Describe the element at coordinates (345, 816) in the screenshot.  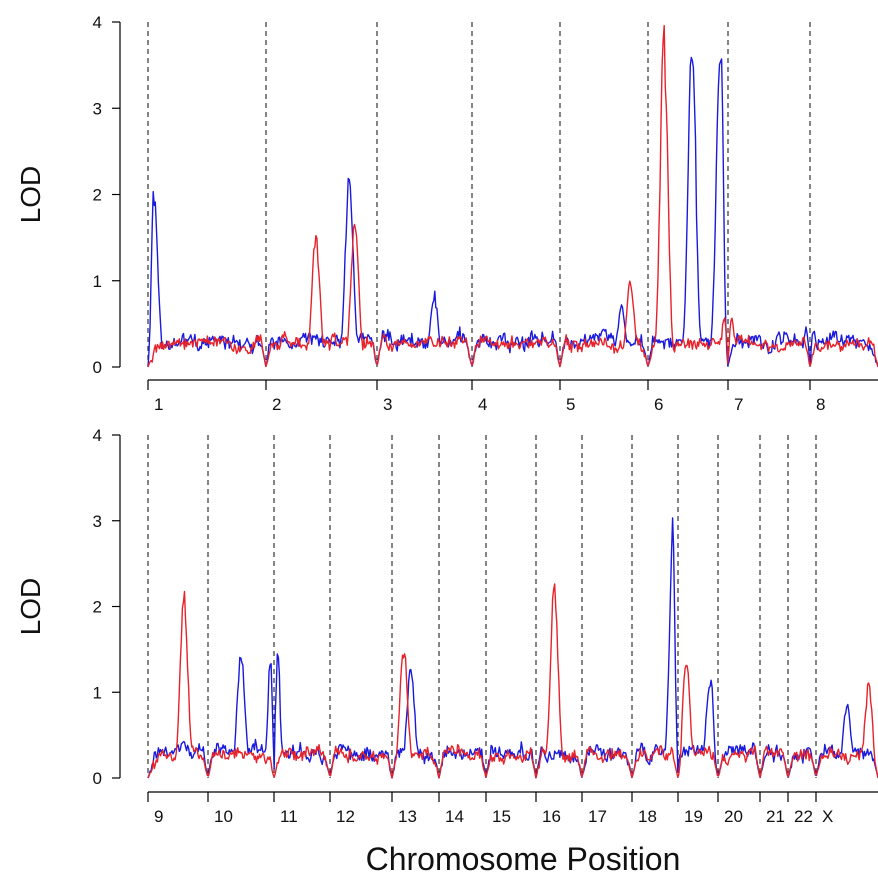
I see `chromosome-label: 12` at that location.